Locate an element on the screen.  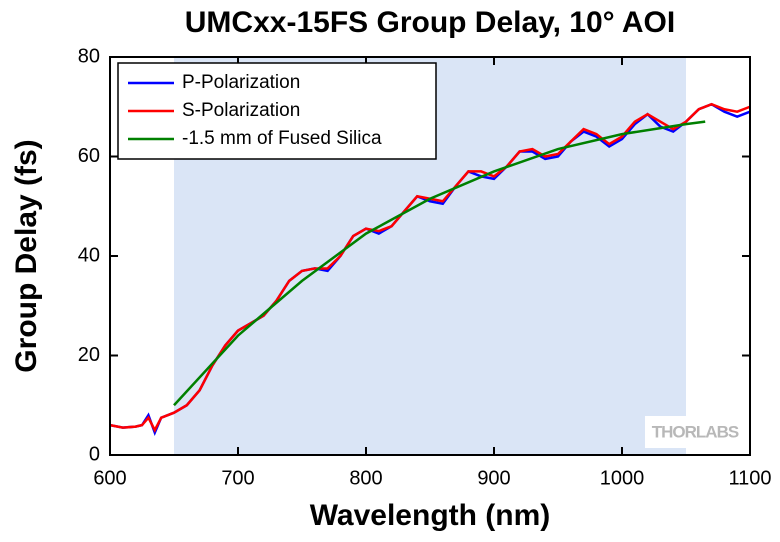
x-tick-label: 1000 is located at coordinates (622, 478).